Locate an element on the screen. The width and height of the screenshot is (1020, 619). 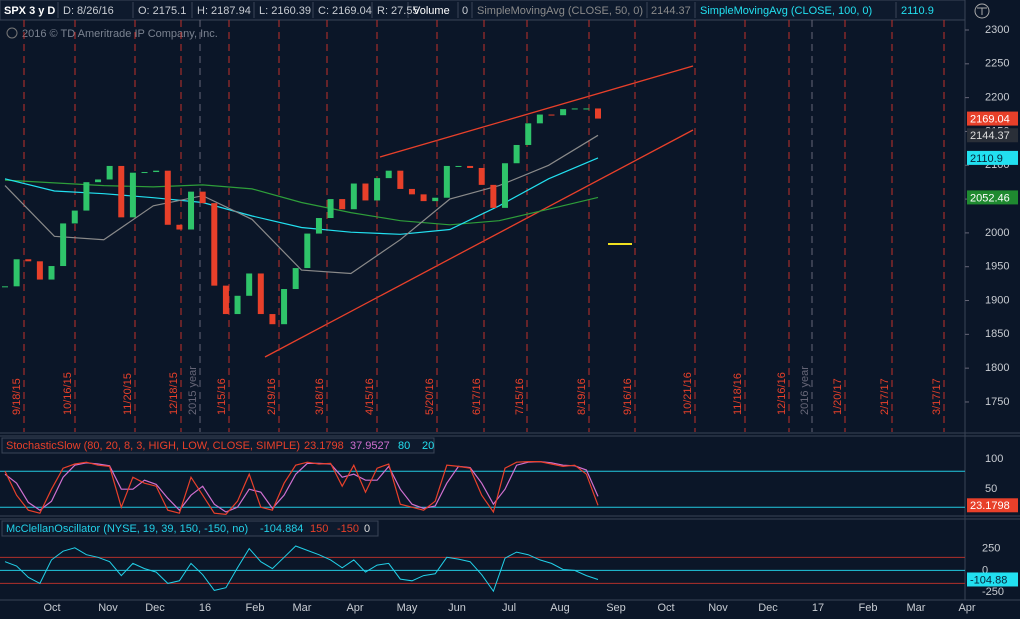
sma100-label: SimpleMovingAvg (CLOSE, 100, 0) is located at coordinates (786, 11).